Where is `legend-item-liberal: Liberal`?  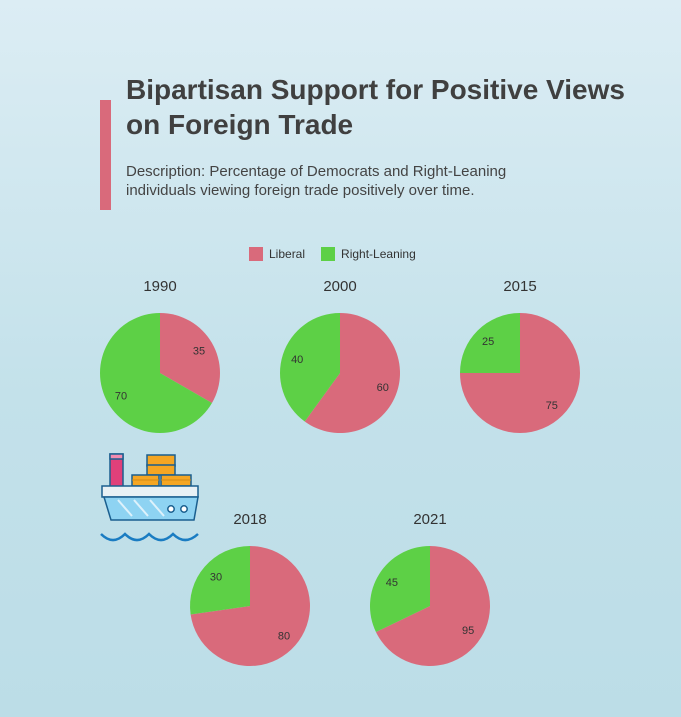
legend-item-liberal: Liberal is located at coordinates (277, 254).